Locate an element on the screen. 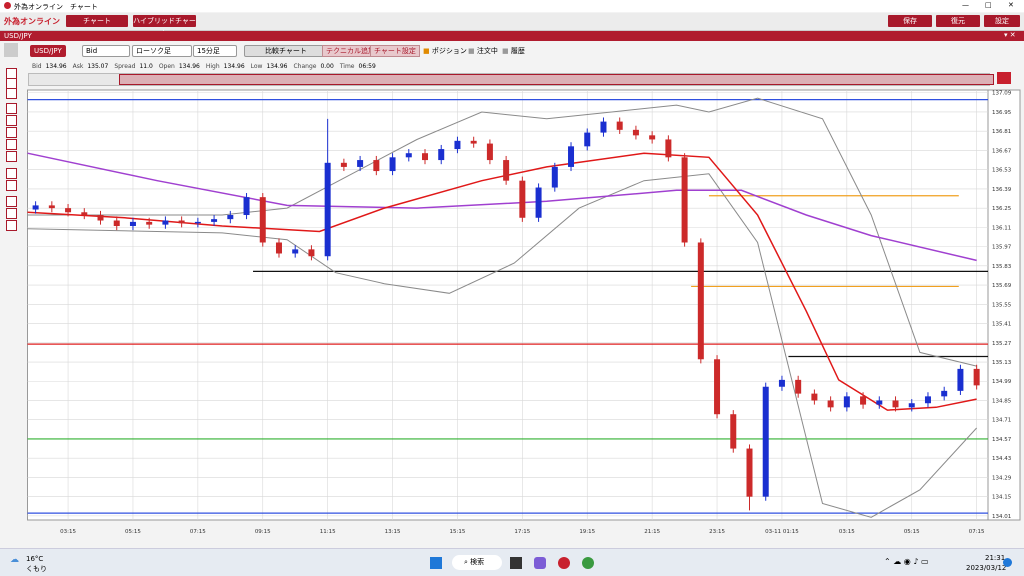 This screenshot has height=576, width=1024. y-tick-label: 135.41 is located at coordinates (1001, 325).